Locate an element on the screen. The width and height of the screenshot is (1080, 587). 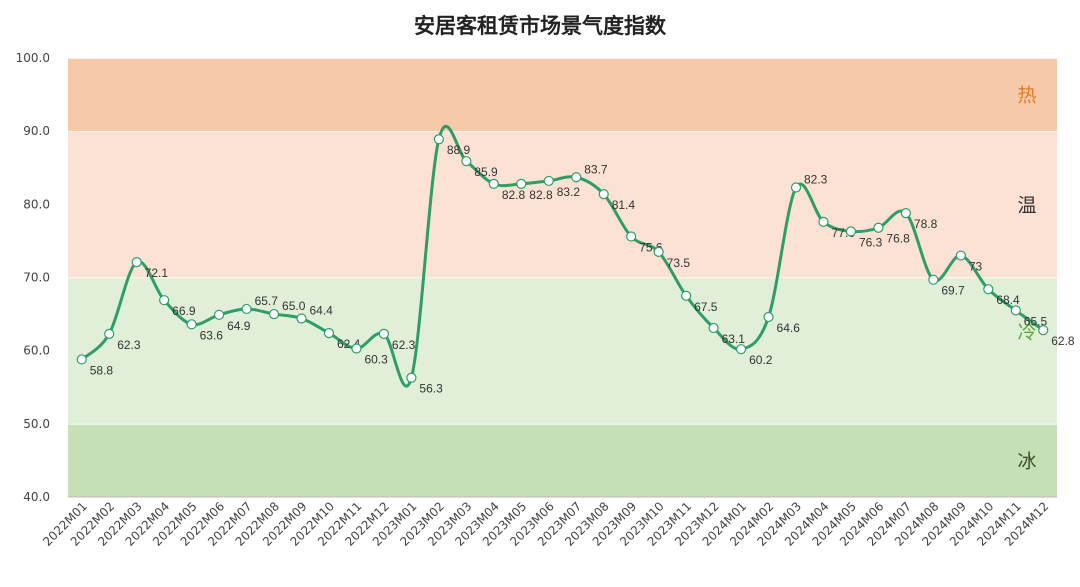
data-label: 73.5 is located at coordinates (679, 263).